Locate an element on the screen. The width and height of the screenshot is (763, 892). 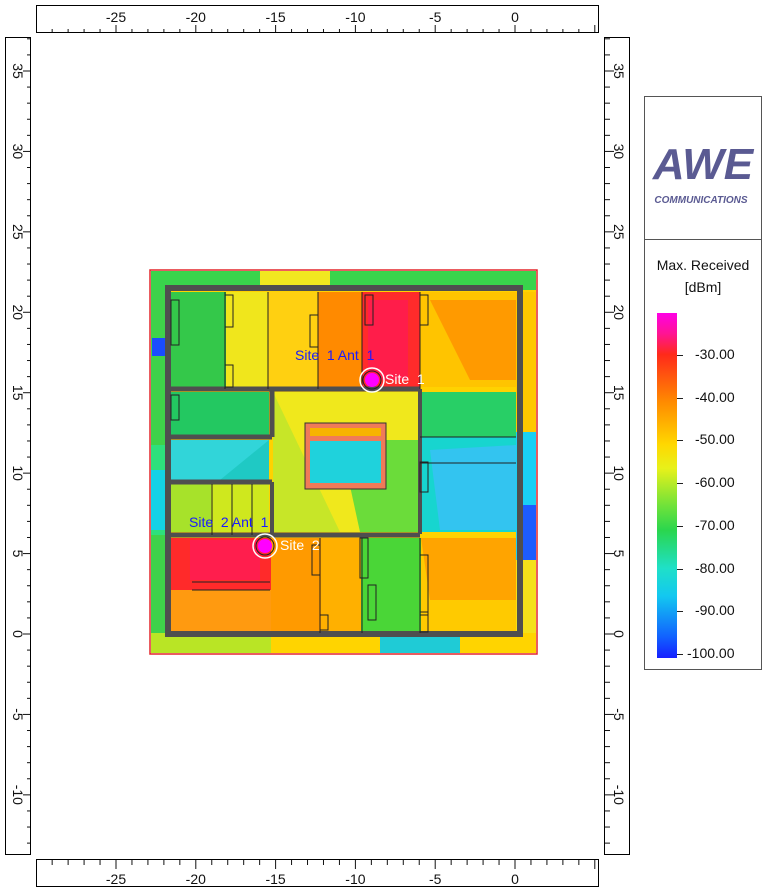
legend-unit: [dBm] is located at coordinates (703, 287).